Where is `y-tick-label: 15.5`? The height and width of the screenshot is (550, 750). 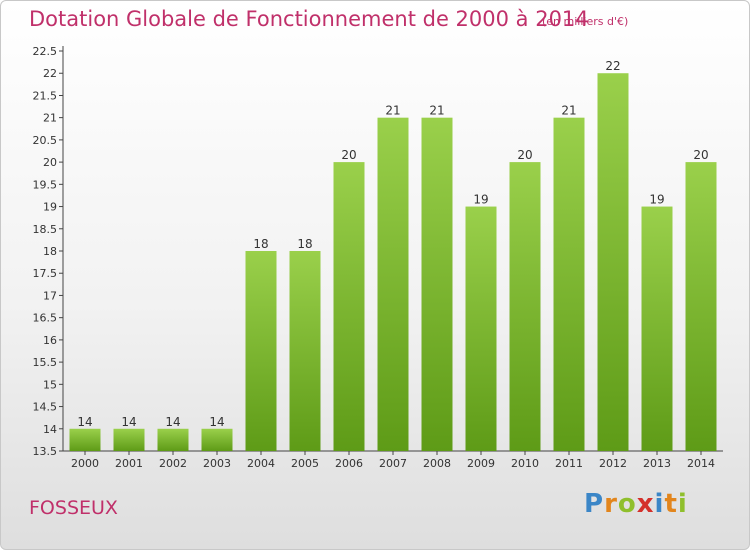
y-tick-label: 15.5 is located at coordinates (45, 362).